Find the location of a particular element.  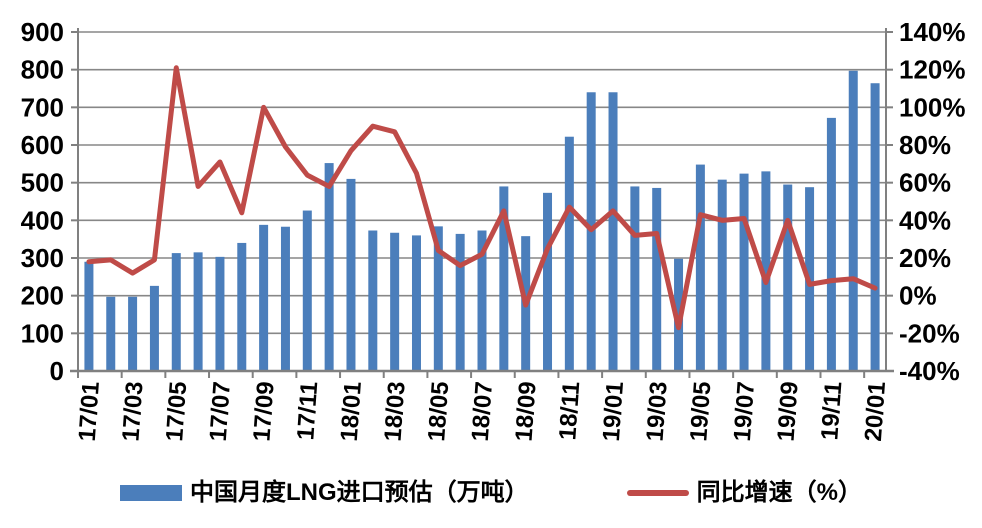

x-axis-tick-label: 17/09 is located at coordinates (263, 412).